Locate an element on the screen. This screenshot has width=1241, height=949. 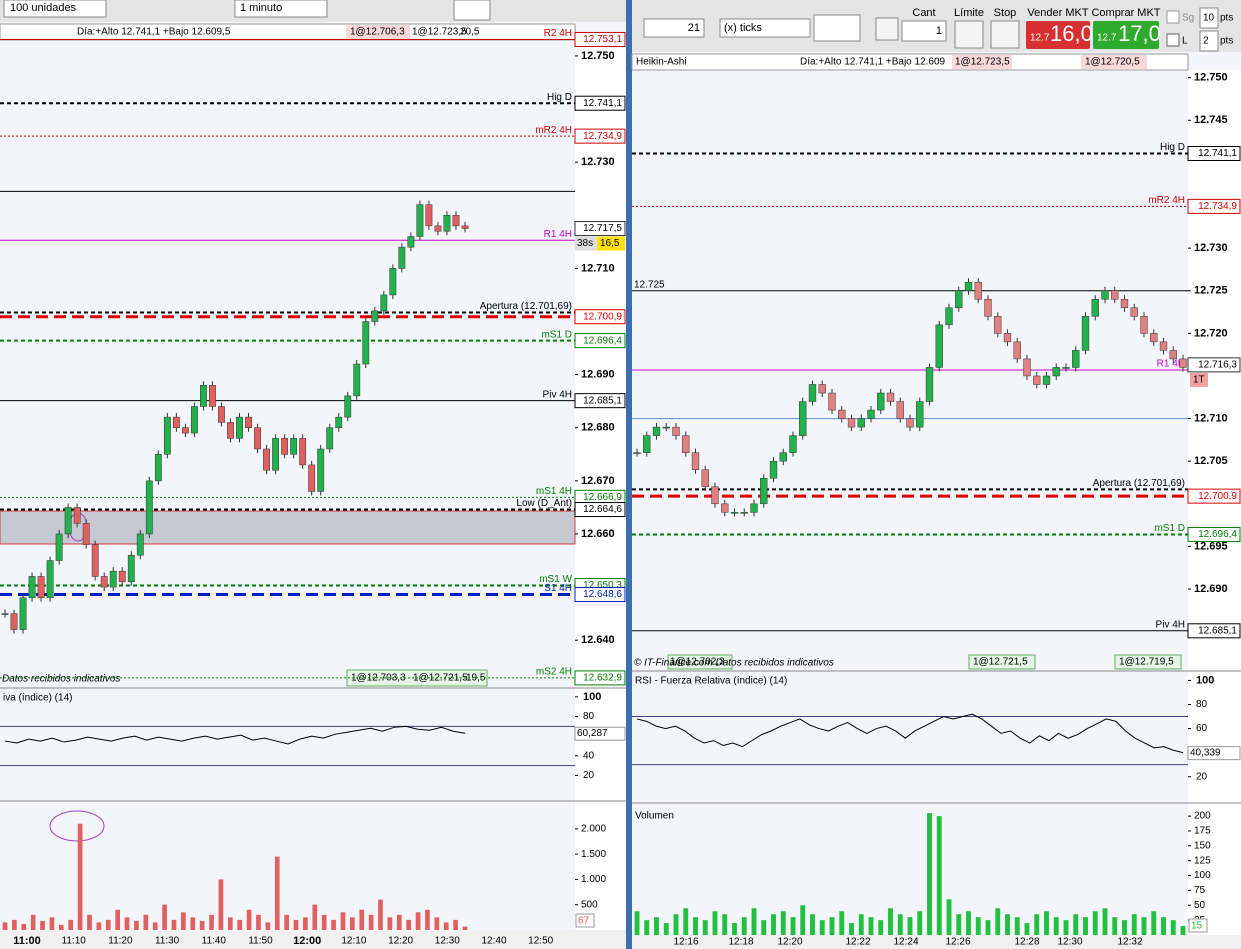
limit-button is located at coordinates (969, 34).